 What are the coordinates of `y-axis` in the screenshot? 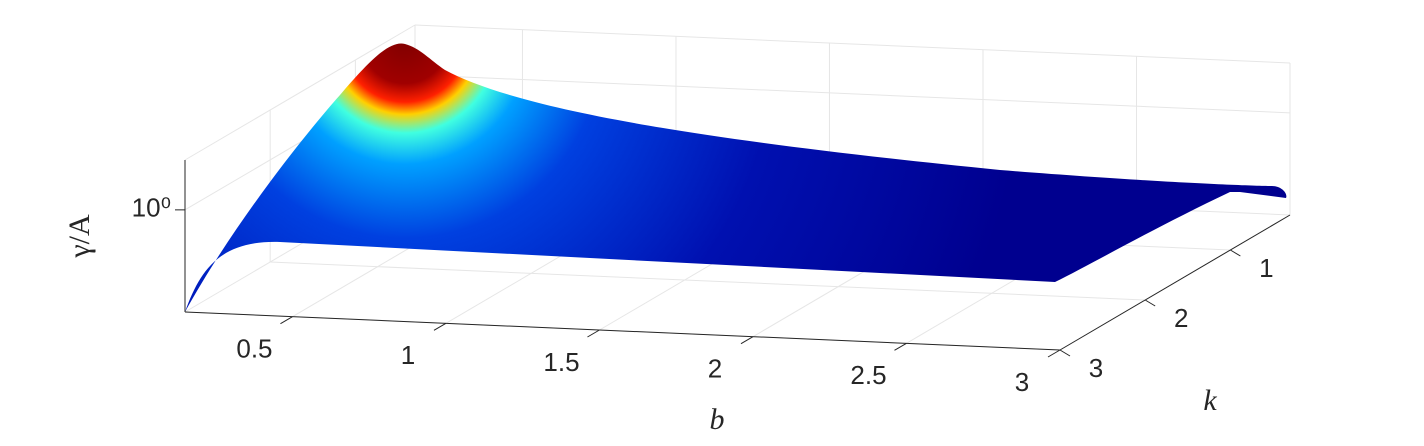 It's located at (1175, 282).